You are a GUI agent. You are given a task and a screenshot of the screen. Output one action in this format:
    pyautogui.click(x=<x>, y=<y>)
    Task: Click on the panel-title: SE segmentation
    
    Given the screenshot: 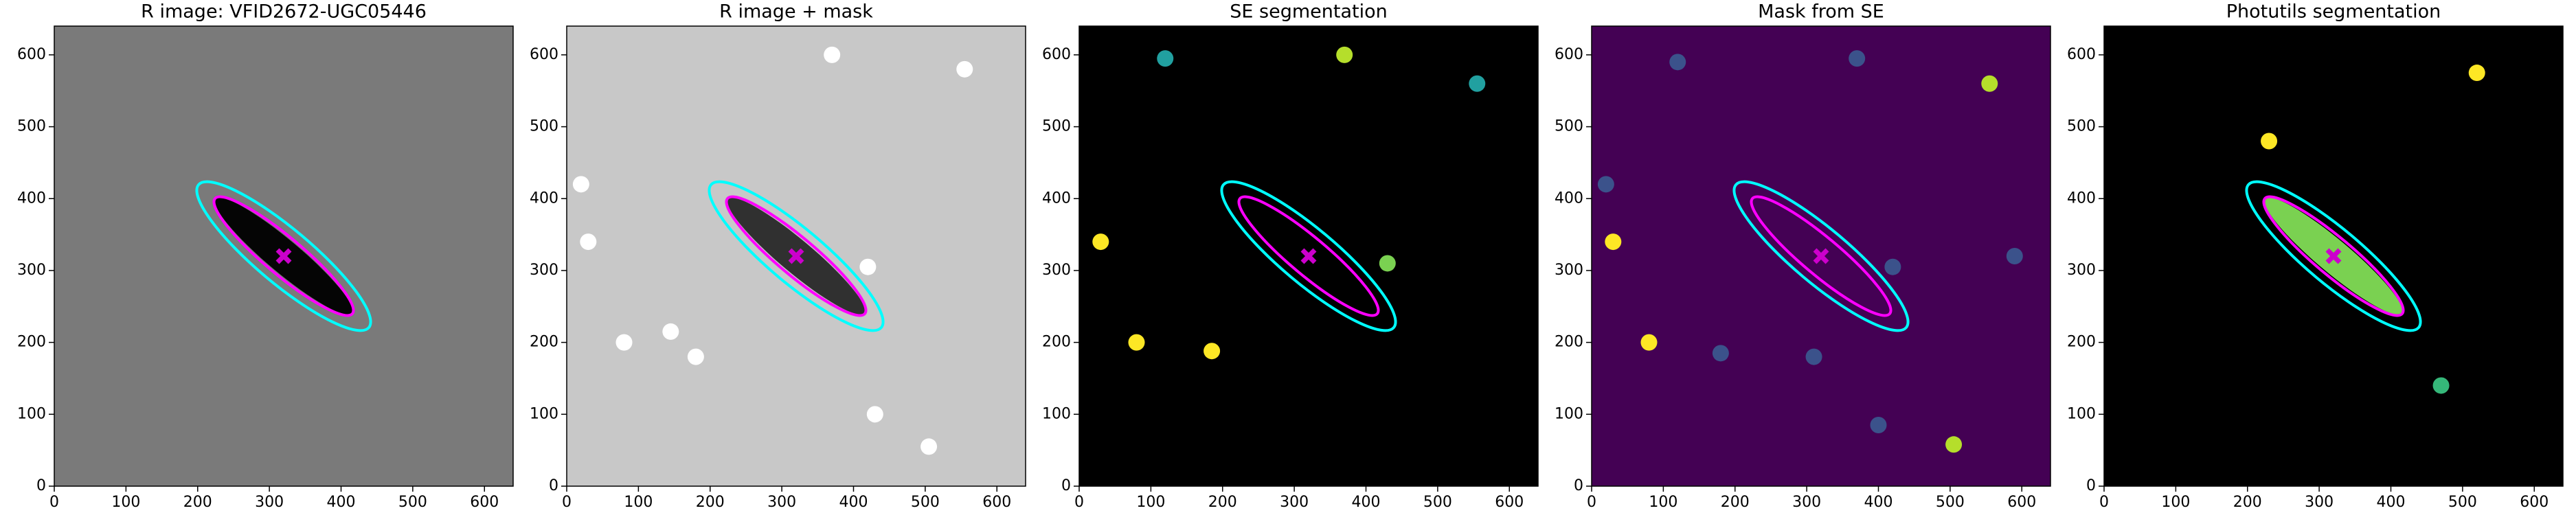 What is the action you would take?
    pyautogui.click(x=1308, y=12)
    